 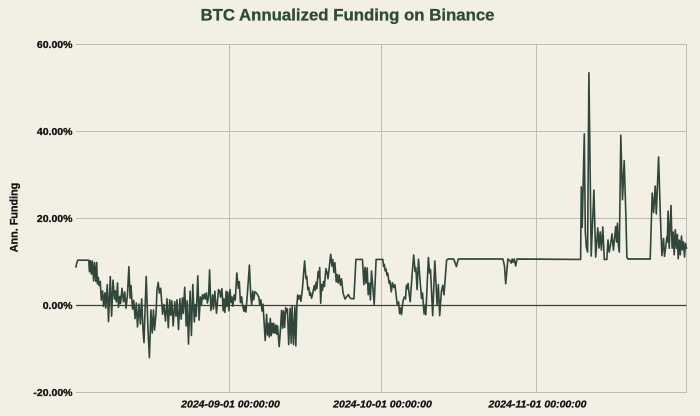 What do you see at coordinates (53, 393) in the screenshot?
I see `svg-text: -20.00%` at bounding box center [53, 393].